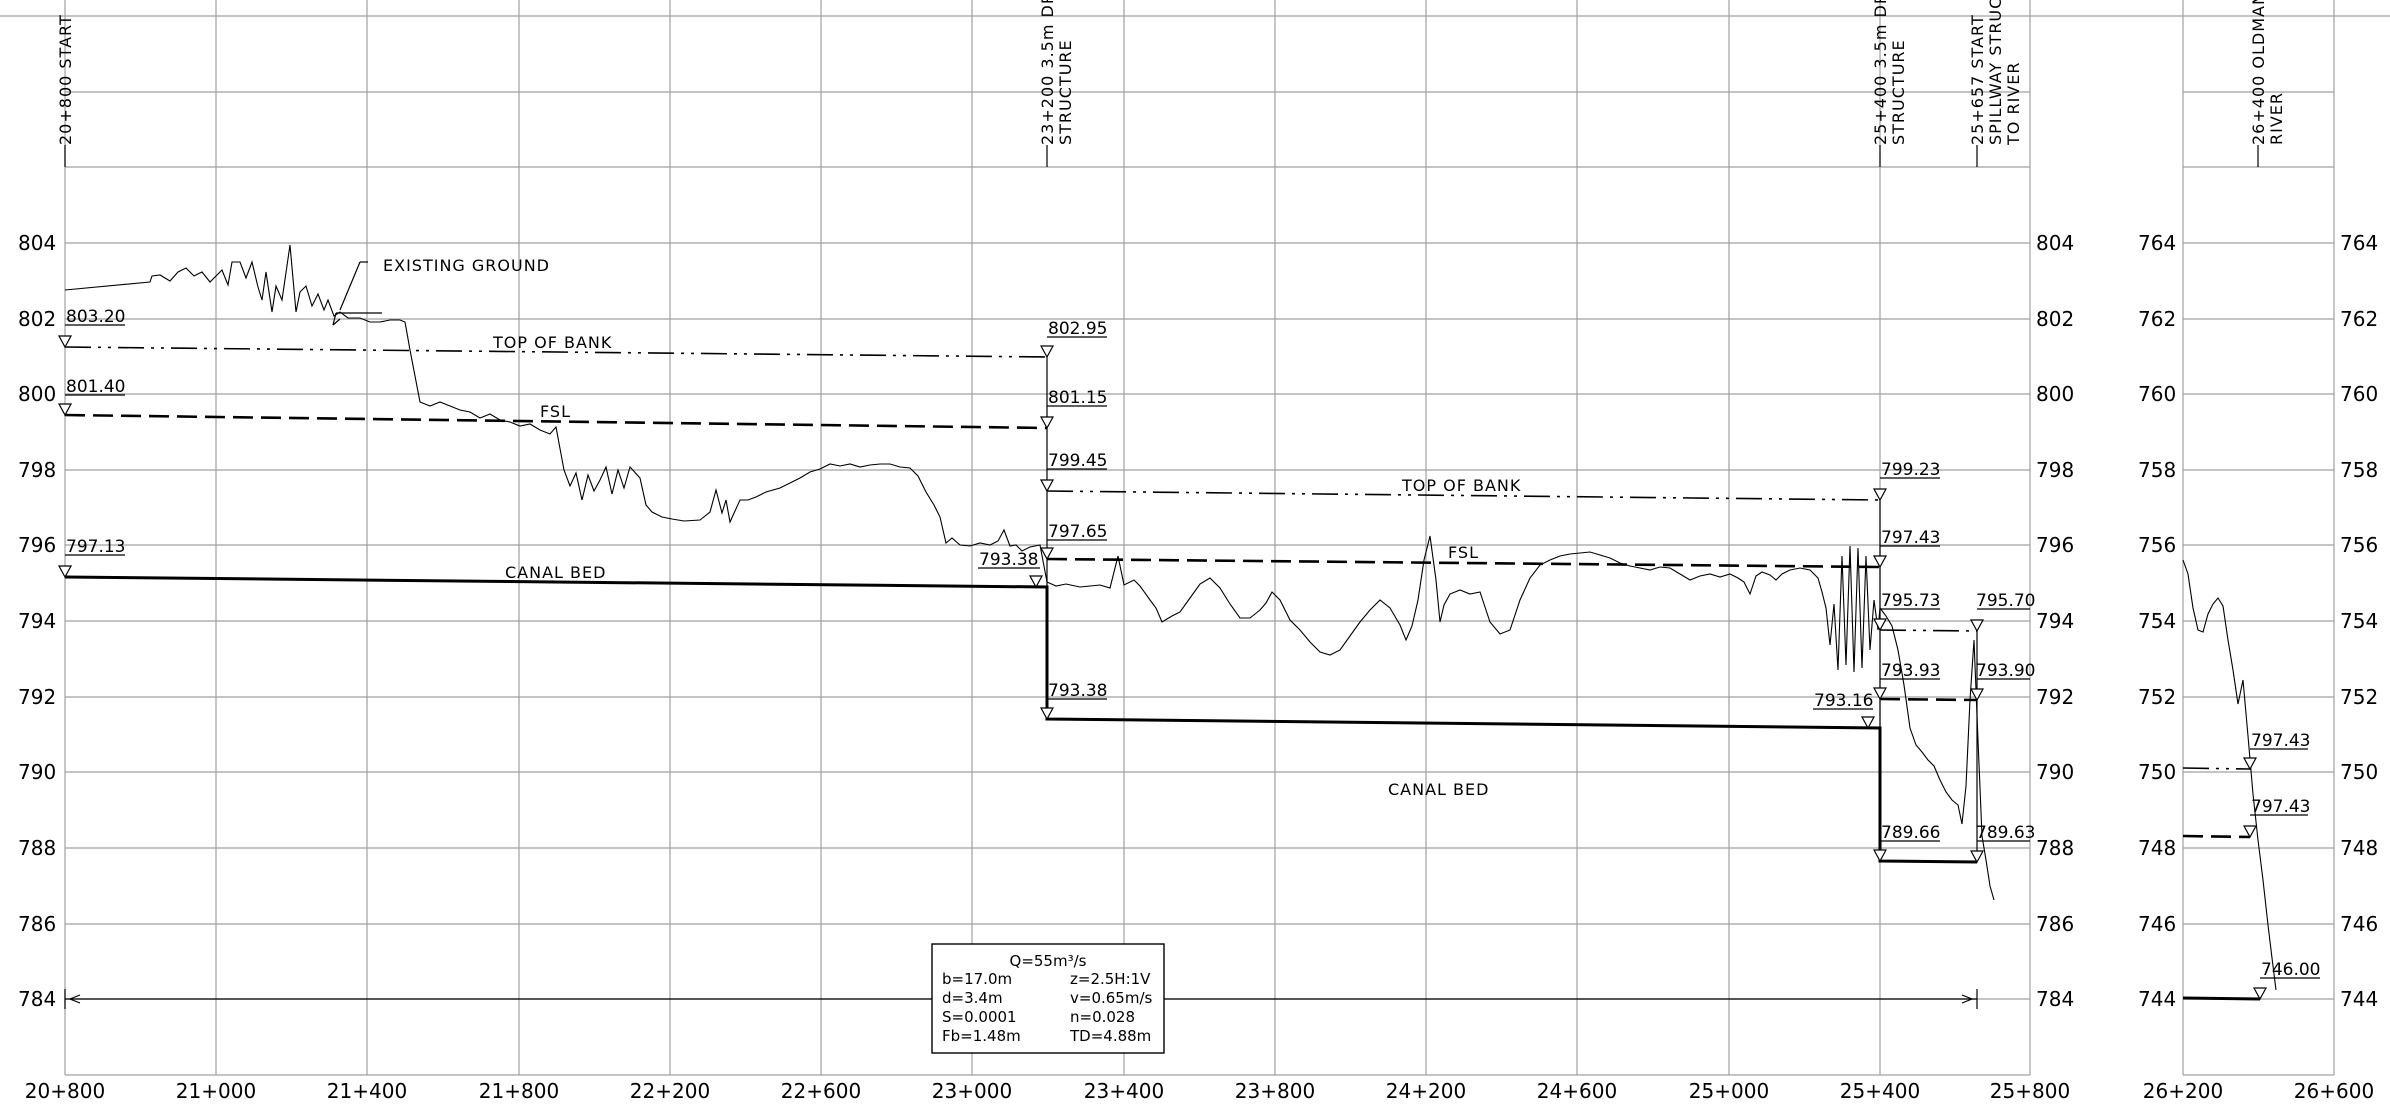  What do you see at coordinates (972, 998) in the screenshot?
I see `depth-text: d=3.4m` at bounding box center [972, 998].